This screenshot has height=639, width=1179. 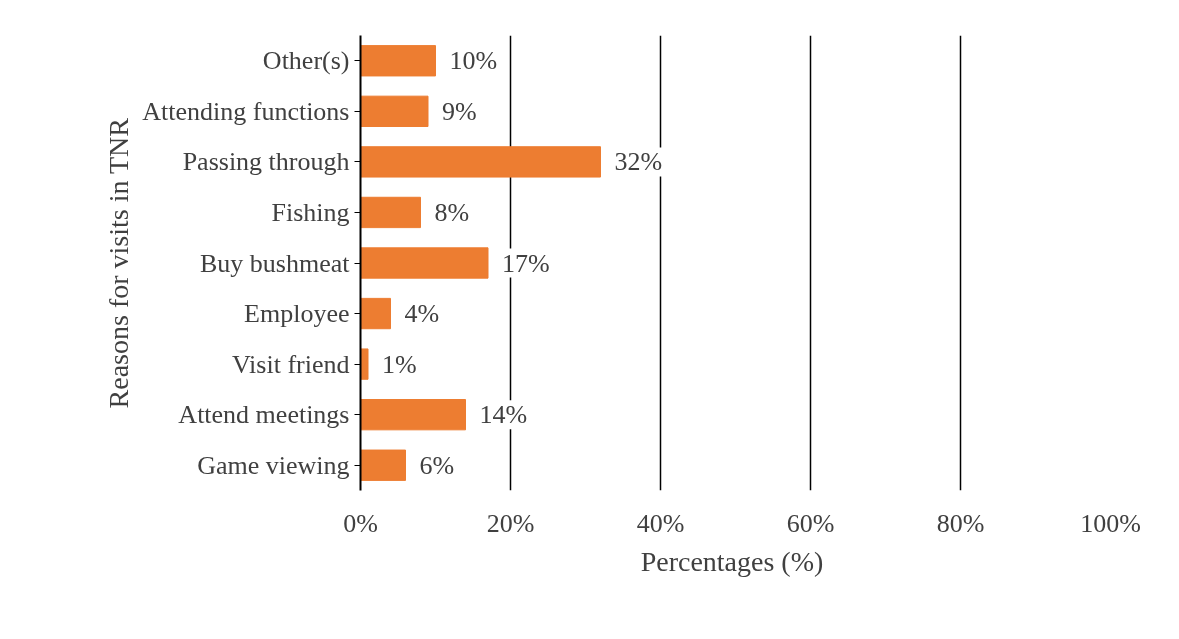 What do you see at coordinates (1110, 523) in the screenshot?
I see `x-tick-label: 100%` at bounding box center [1110, 523].